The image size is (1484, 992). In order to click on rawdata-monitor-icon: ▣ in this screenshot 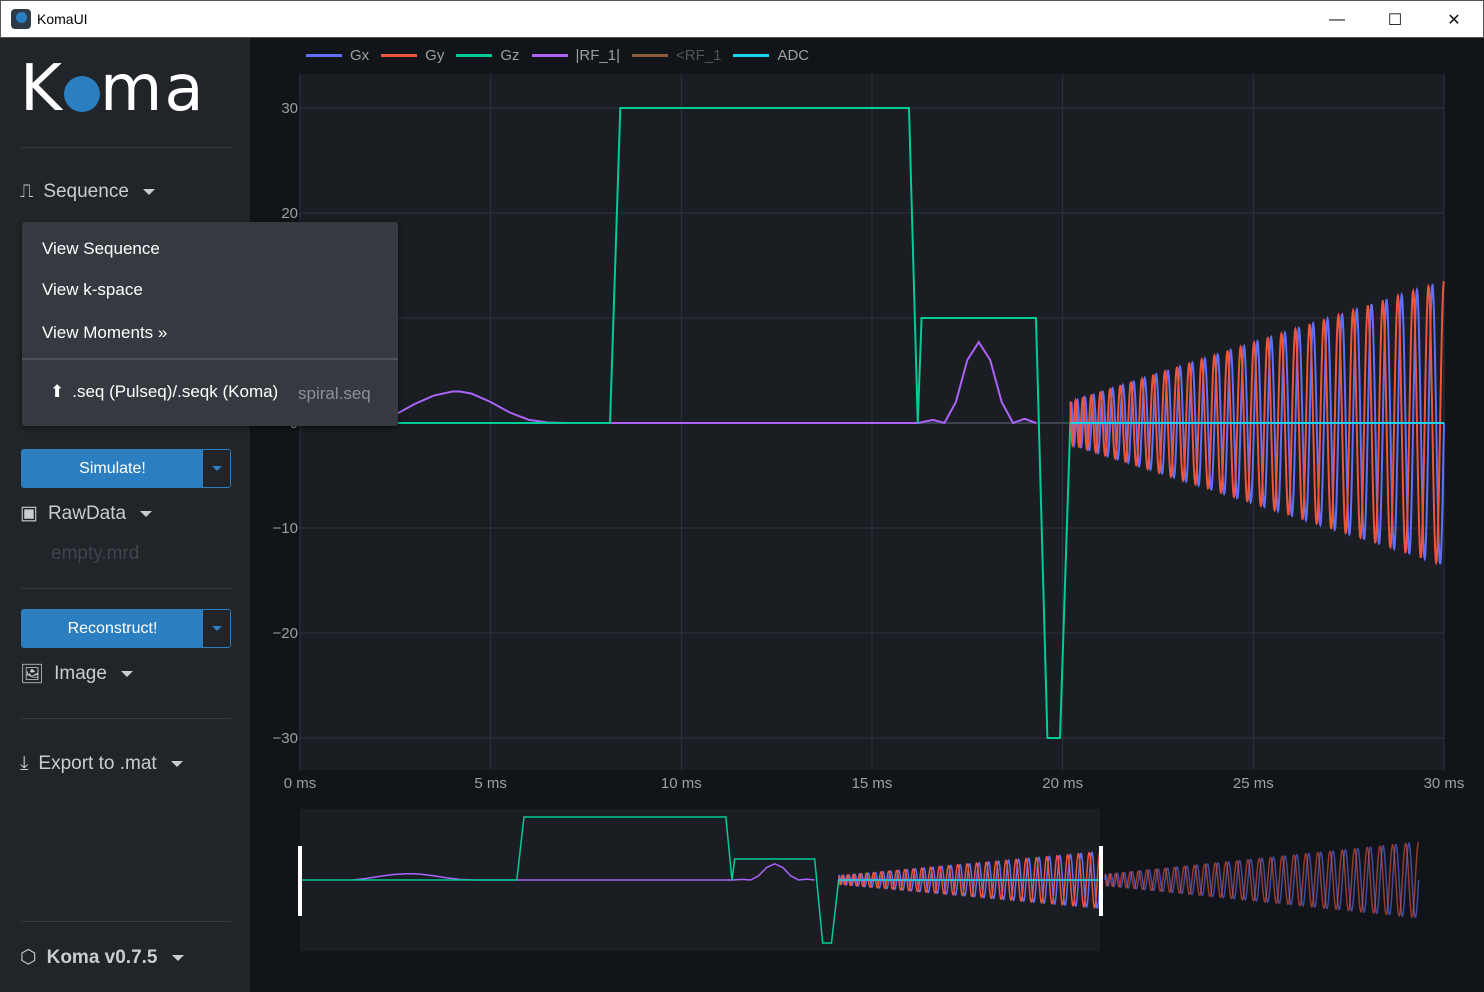, I will do `click(29, 513)`.